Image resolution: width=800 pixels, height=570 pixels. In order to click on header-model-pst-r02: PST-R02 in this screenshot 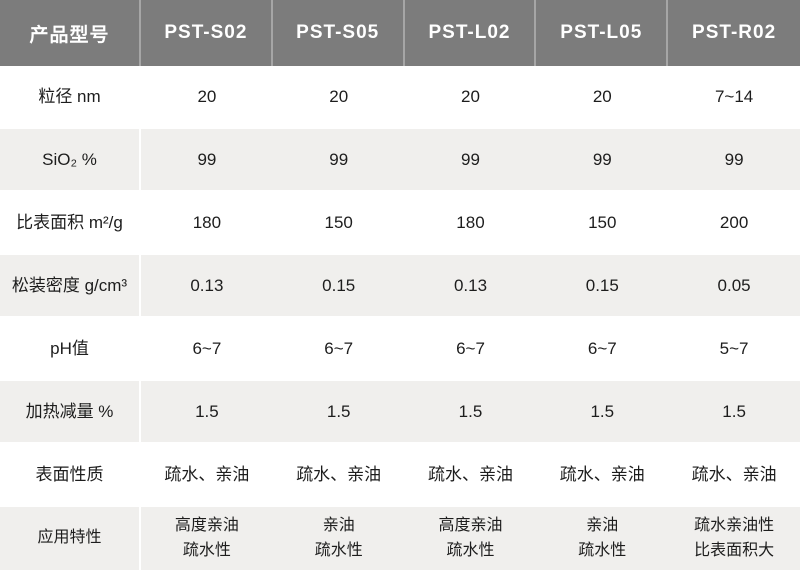, I will do `click(734, 32)`.